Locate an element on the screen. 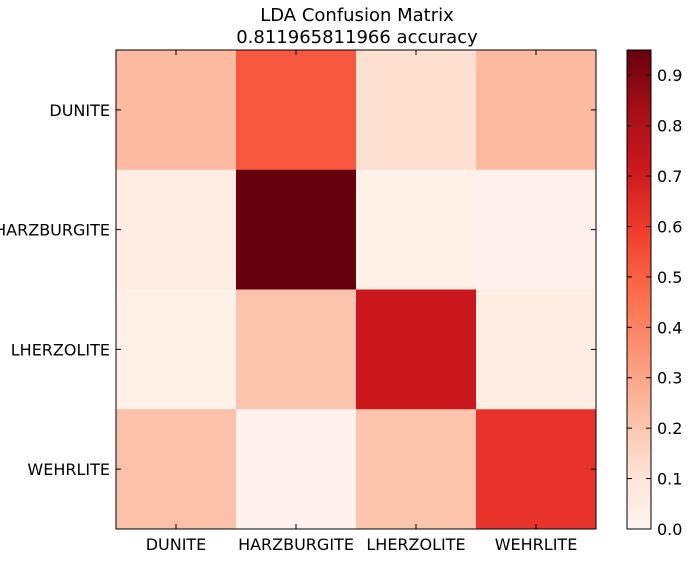 The image size is (688, 561). x-tick-label: DUNITE is located at coordinates (176, 544).